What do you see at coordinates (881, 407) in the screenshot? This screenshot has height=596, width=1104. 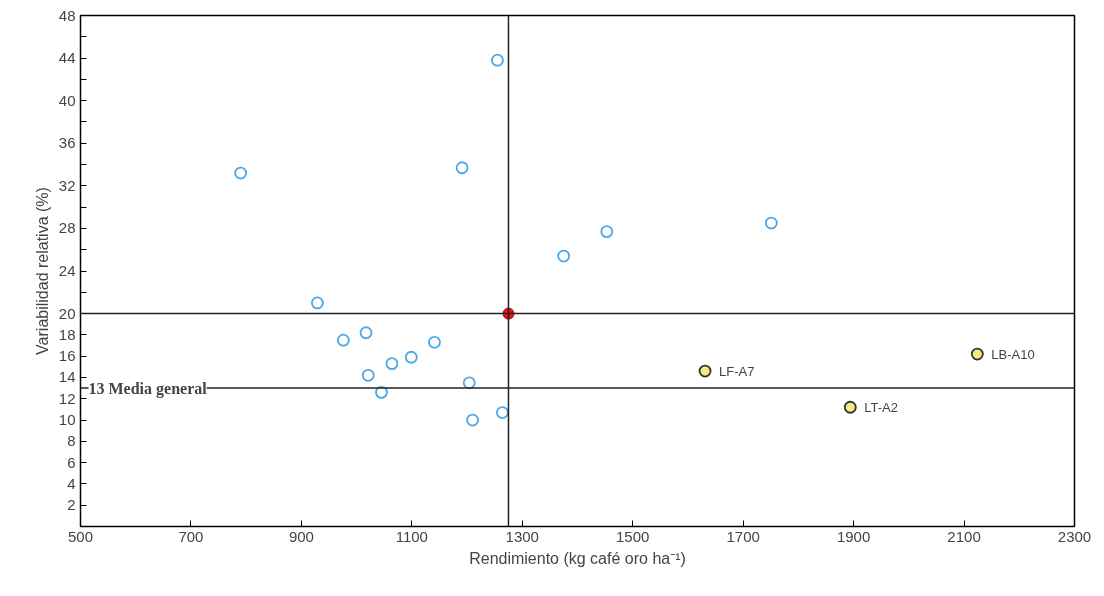 I see `annotation: LT-A2` at bounding box center [881, 407].